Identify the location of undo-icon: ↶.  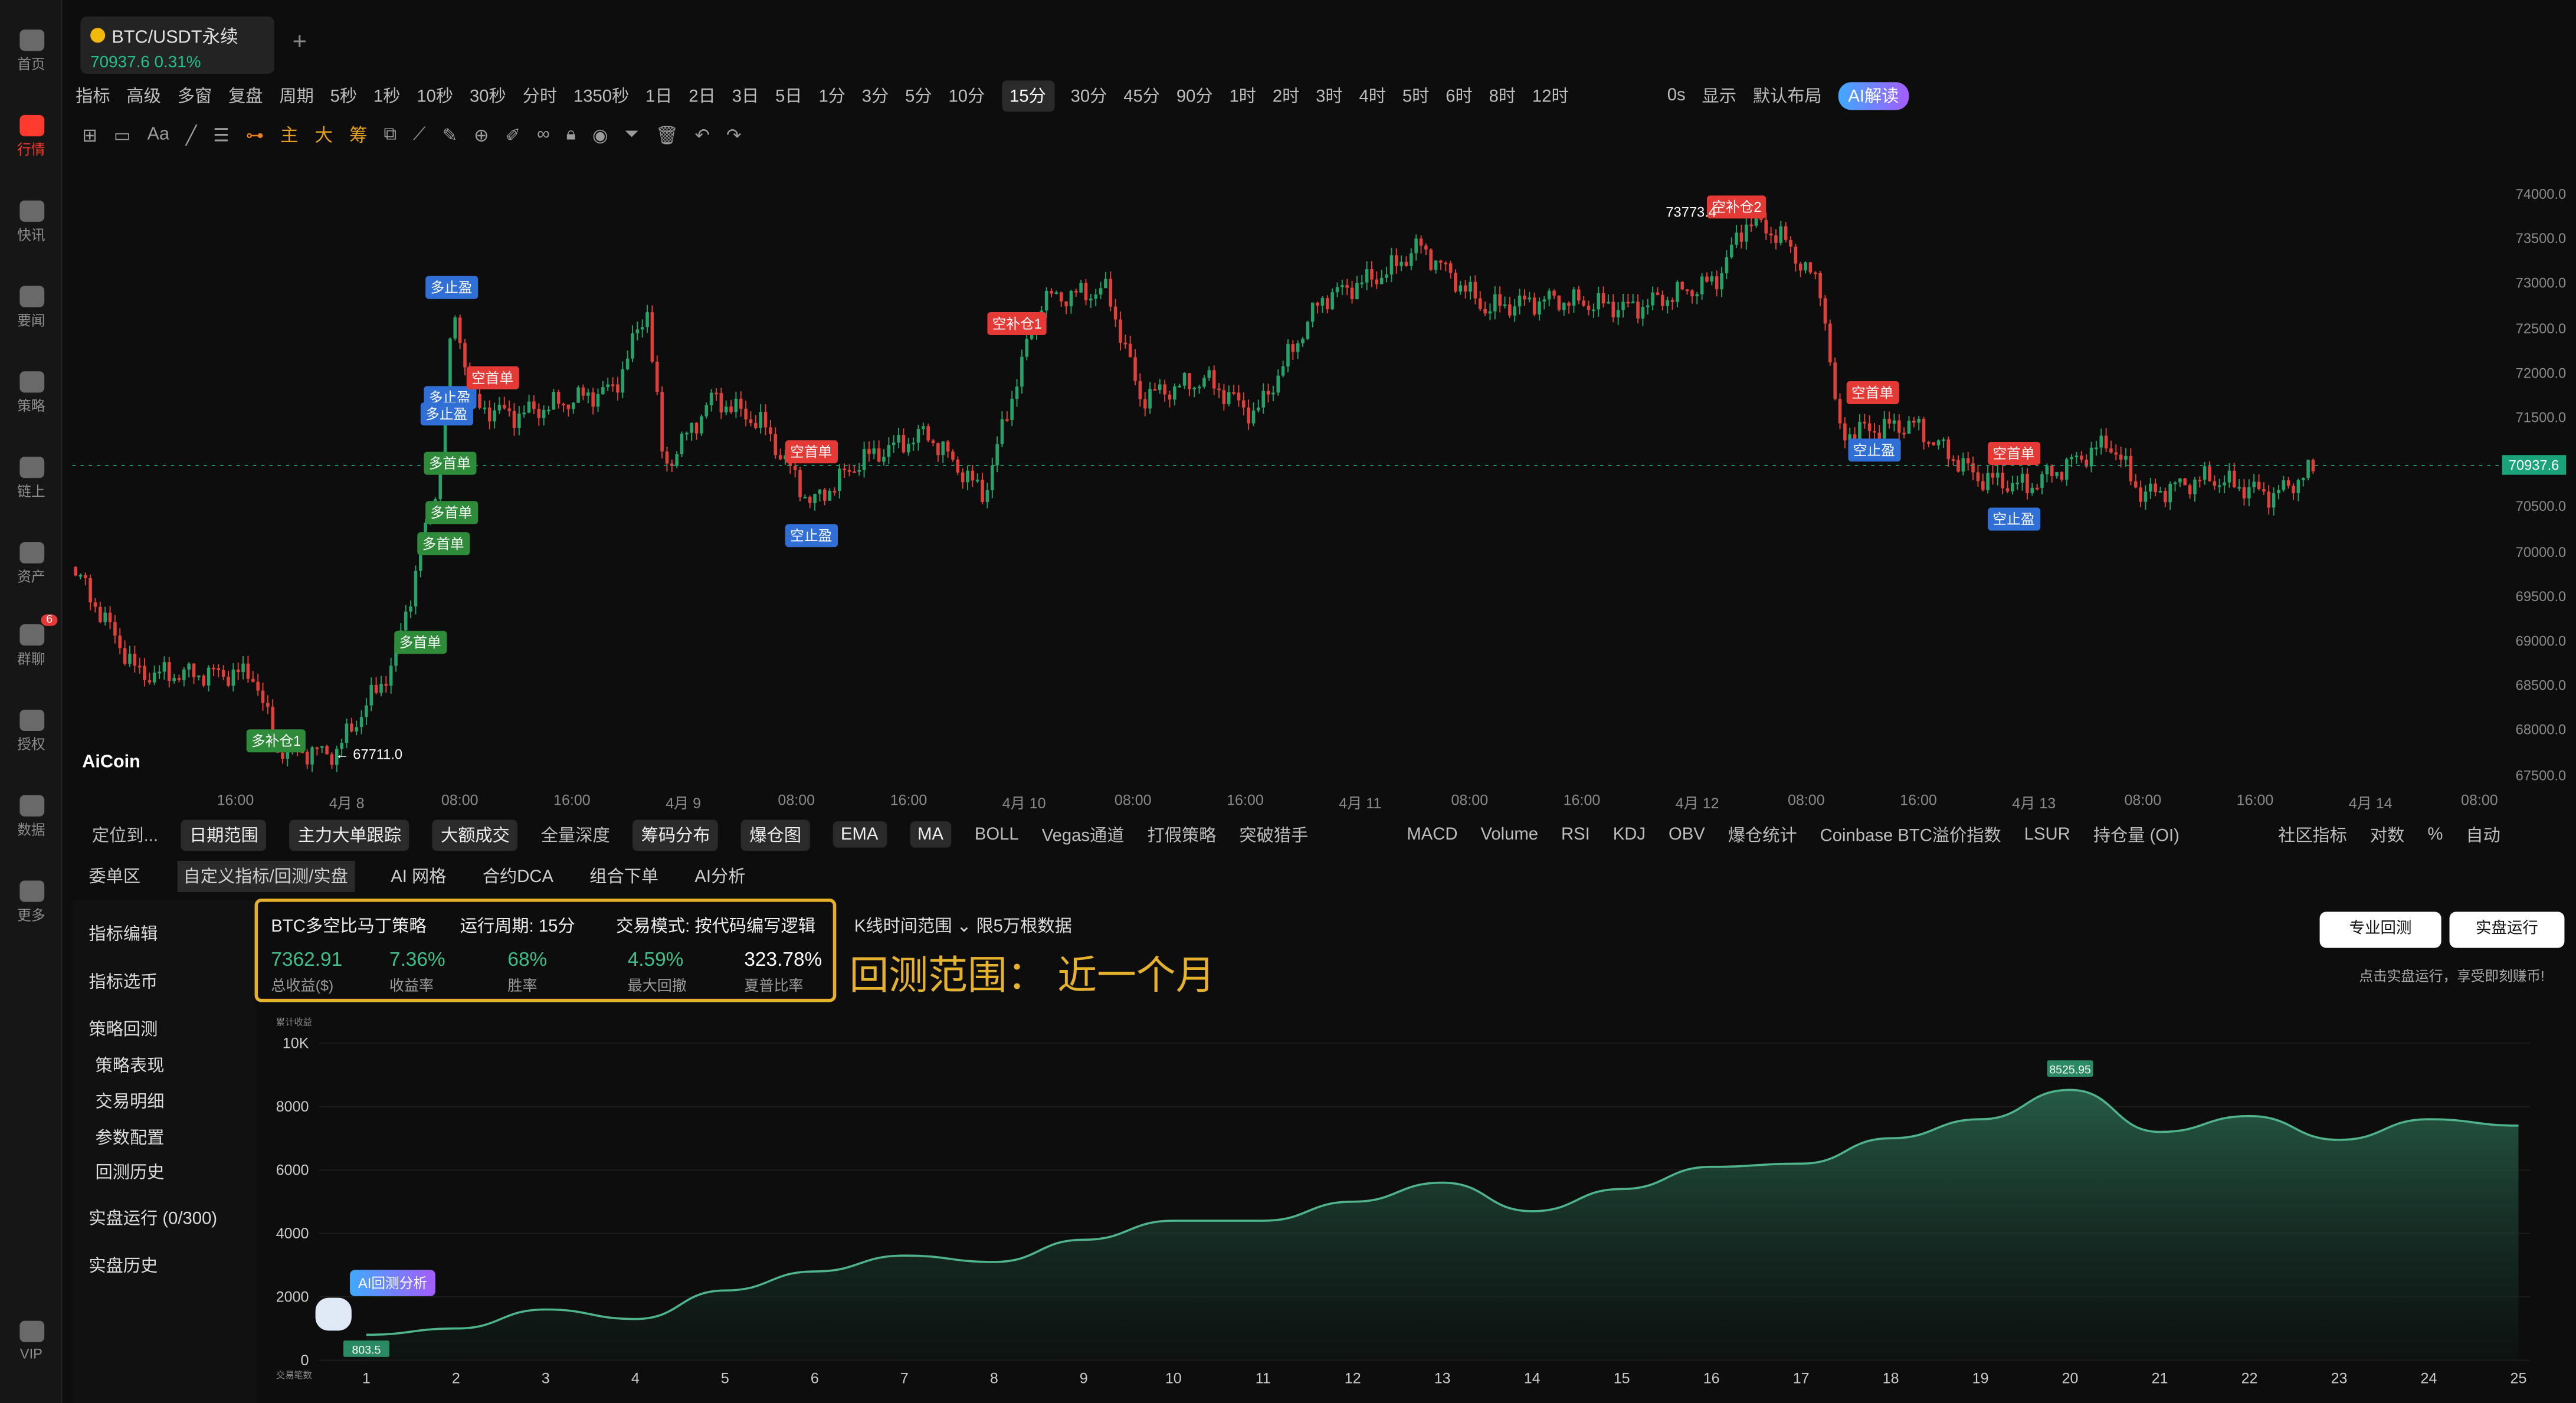
(702, 136).